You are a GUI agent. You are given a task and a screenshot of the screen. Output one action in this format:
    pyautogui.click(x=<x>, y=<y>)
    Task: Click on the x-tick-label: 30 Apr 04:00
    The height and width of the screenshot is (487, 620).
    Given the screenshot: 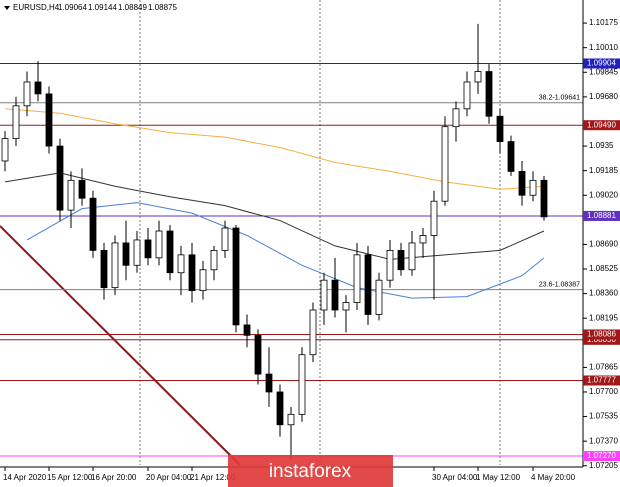 What is the action you would take?
    pyautogui.click(x=455, y=477)
    